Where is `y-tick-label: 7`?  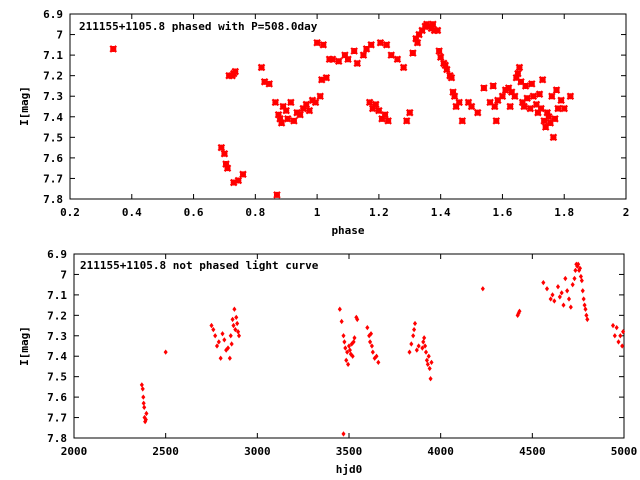 y-tick-label: 7 is located at coordinates (59, 35).